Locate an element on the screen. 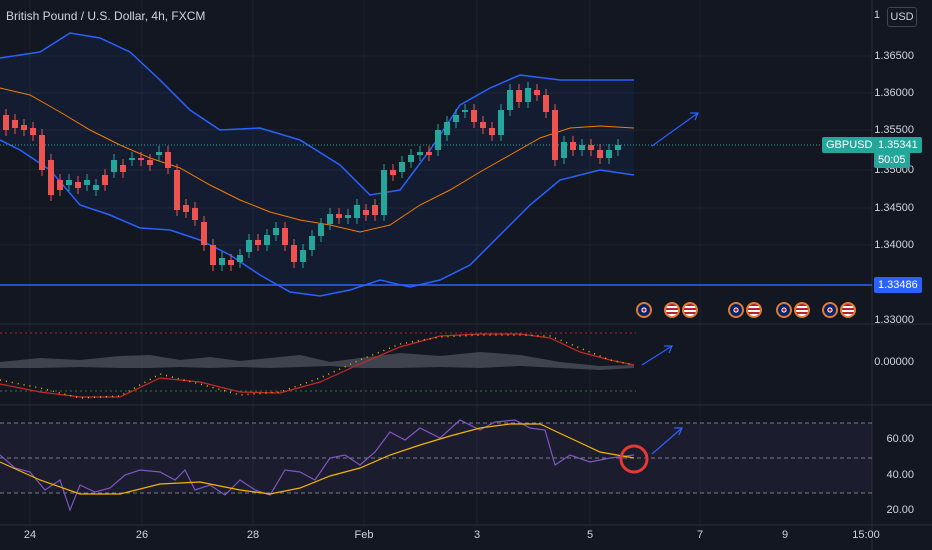 The width and height of the screenshot is (932, 550). signal-dots is located at coordinates (317, 366).